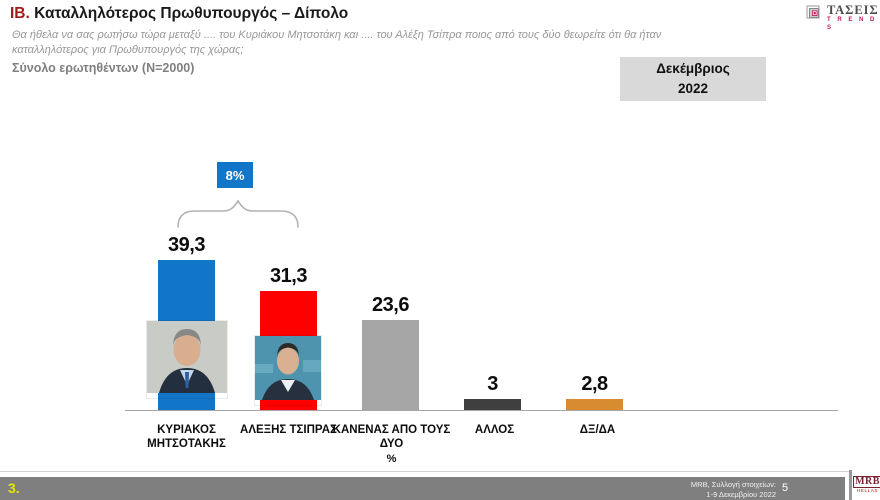 This screenshot has width=880, height=500. Describe the element at coordinates (733, 484) in the screenshot. I see `source-line1: MRB, Συλλογή στοιχείων:` at that location.